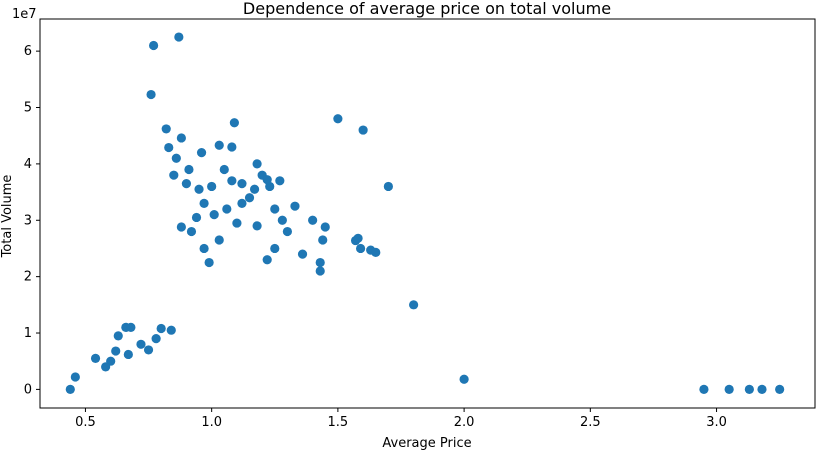  I want to click on y-tick-label: 4, so click(28, 164).